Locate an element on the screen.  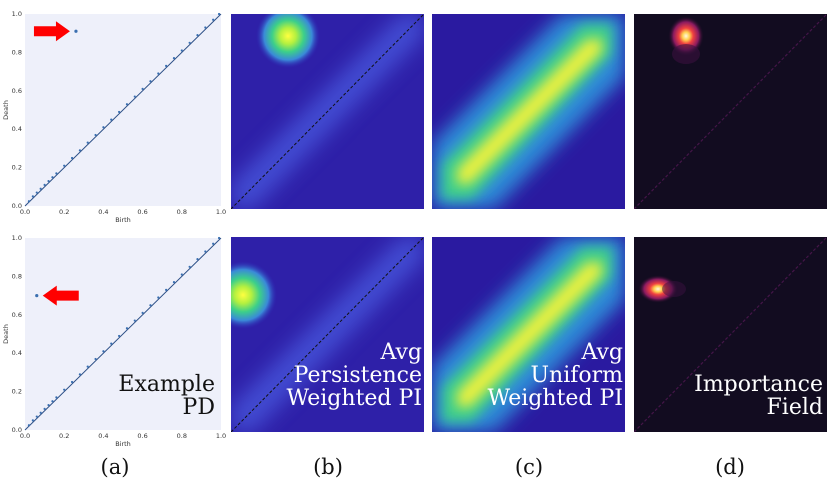
overlay-line: Field is located at coordinates (794, 407).